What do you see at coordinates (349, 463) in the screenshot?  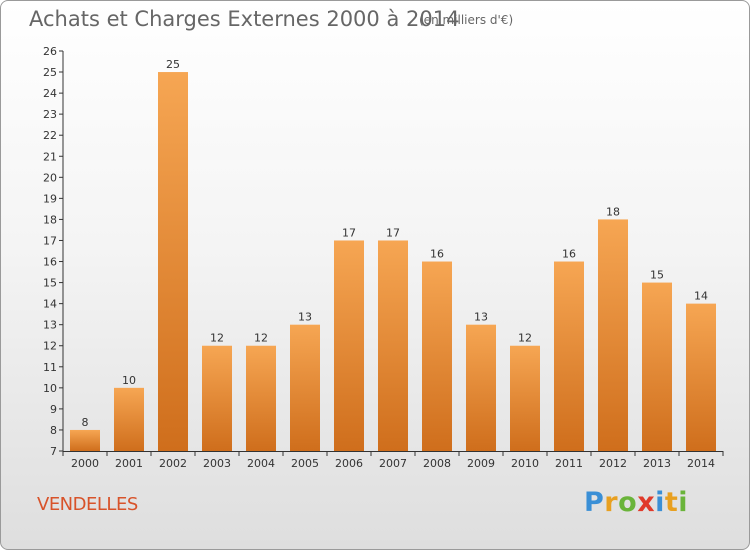 I see `x-tick-label: 2006` at bounding box center [349, 463].